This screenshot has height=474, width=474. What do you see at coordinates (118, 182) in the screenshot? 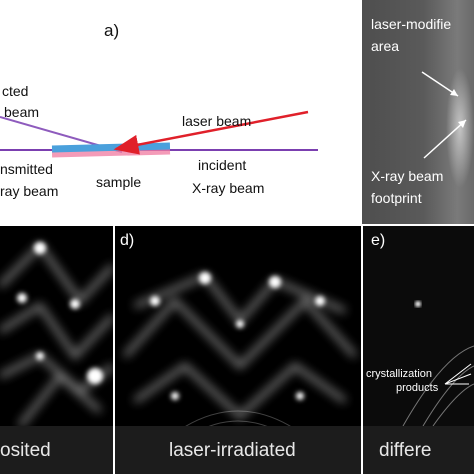
I see `sample-label: sample` at bounding box center [118, 182].